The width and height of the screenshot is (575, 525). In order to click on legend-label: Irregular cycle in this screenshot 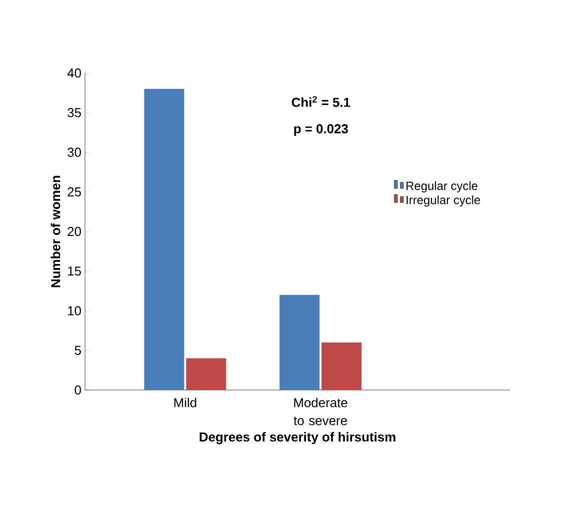, I will do `click(443, 201)`.